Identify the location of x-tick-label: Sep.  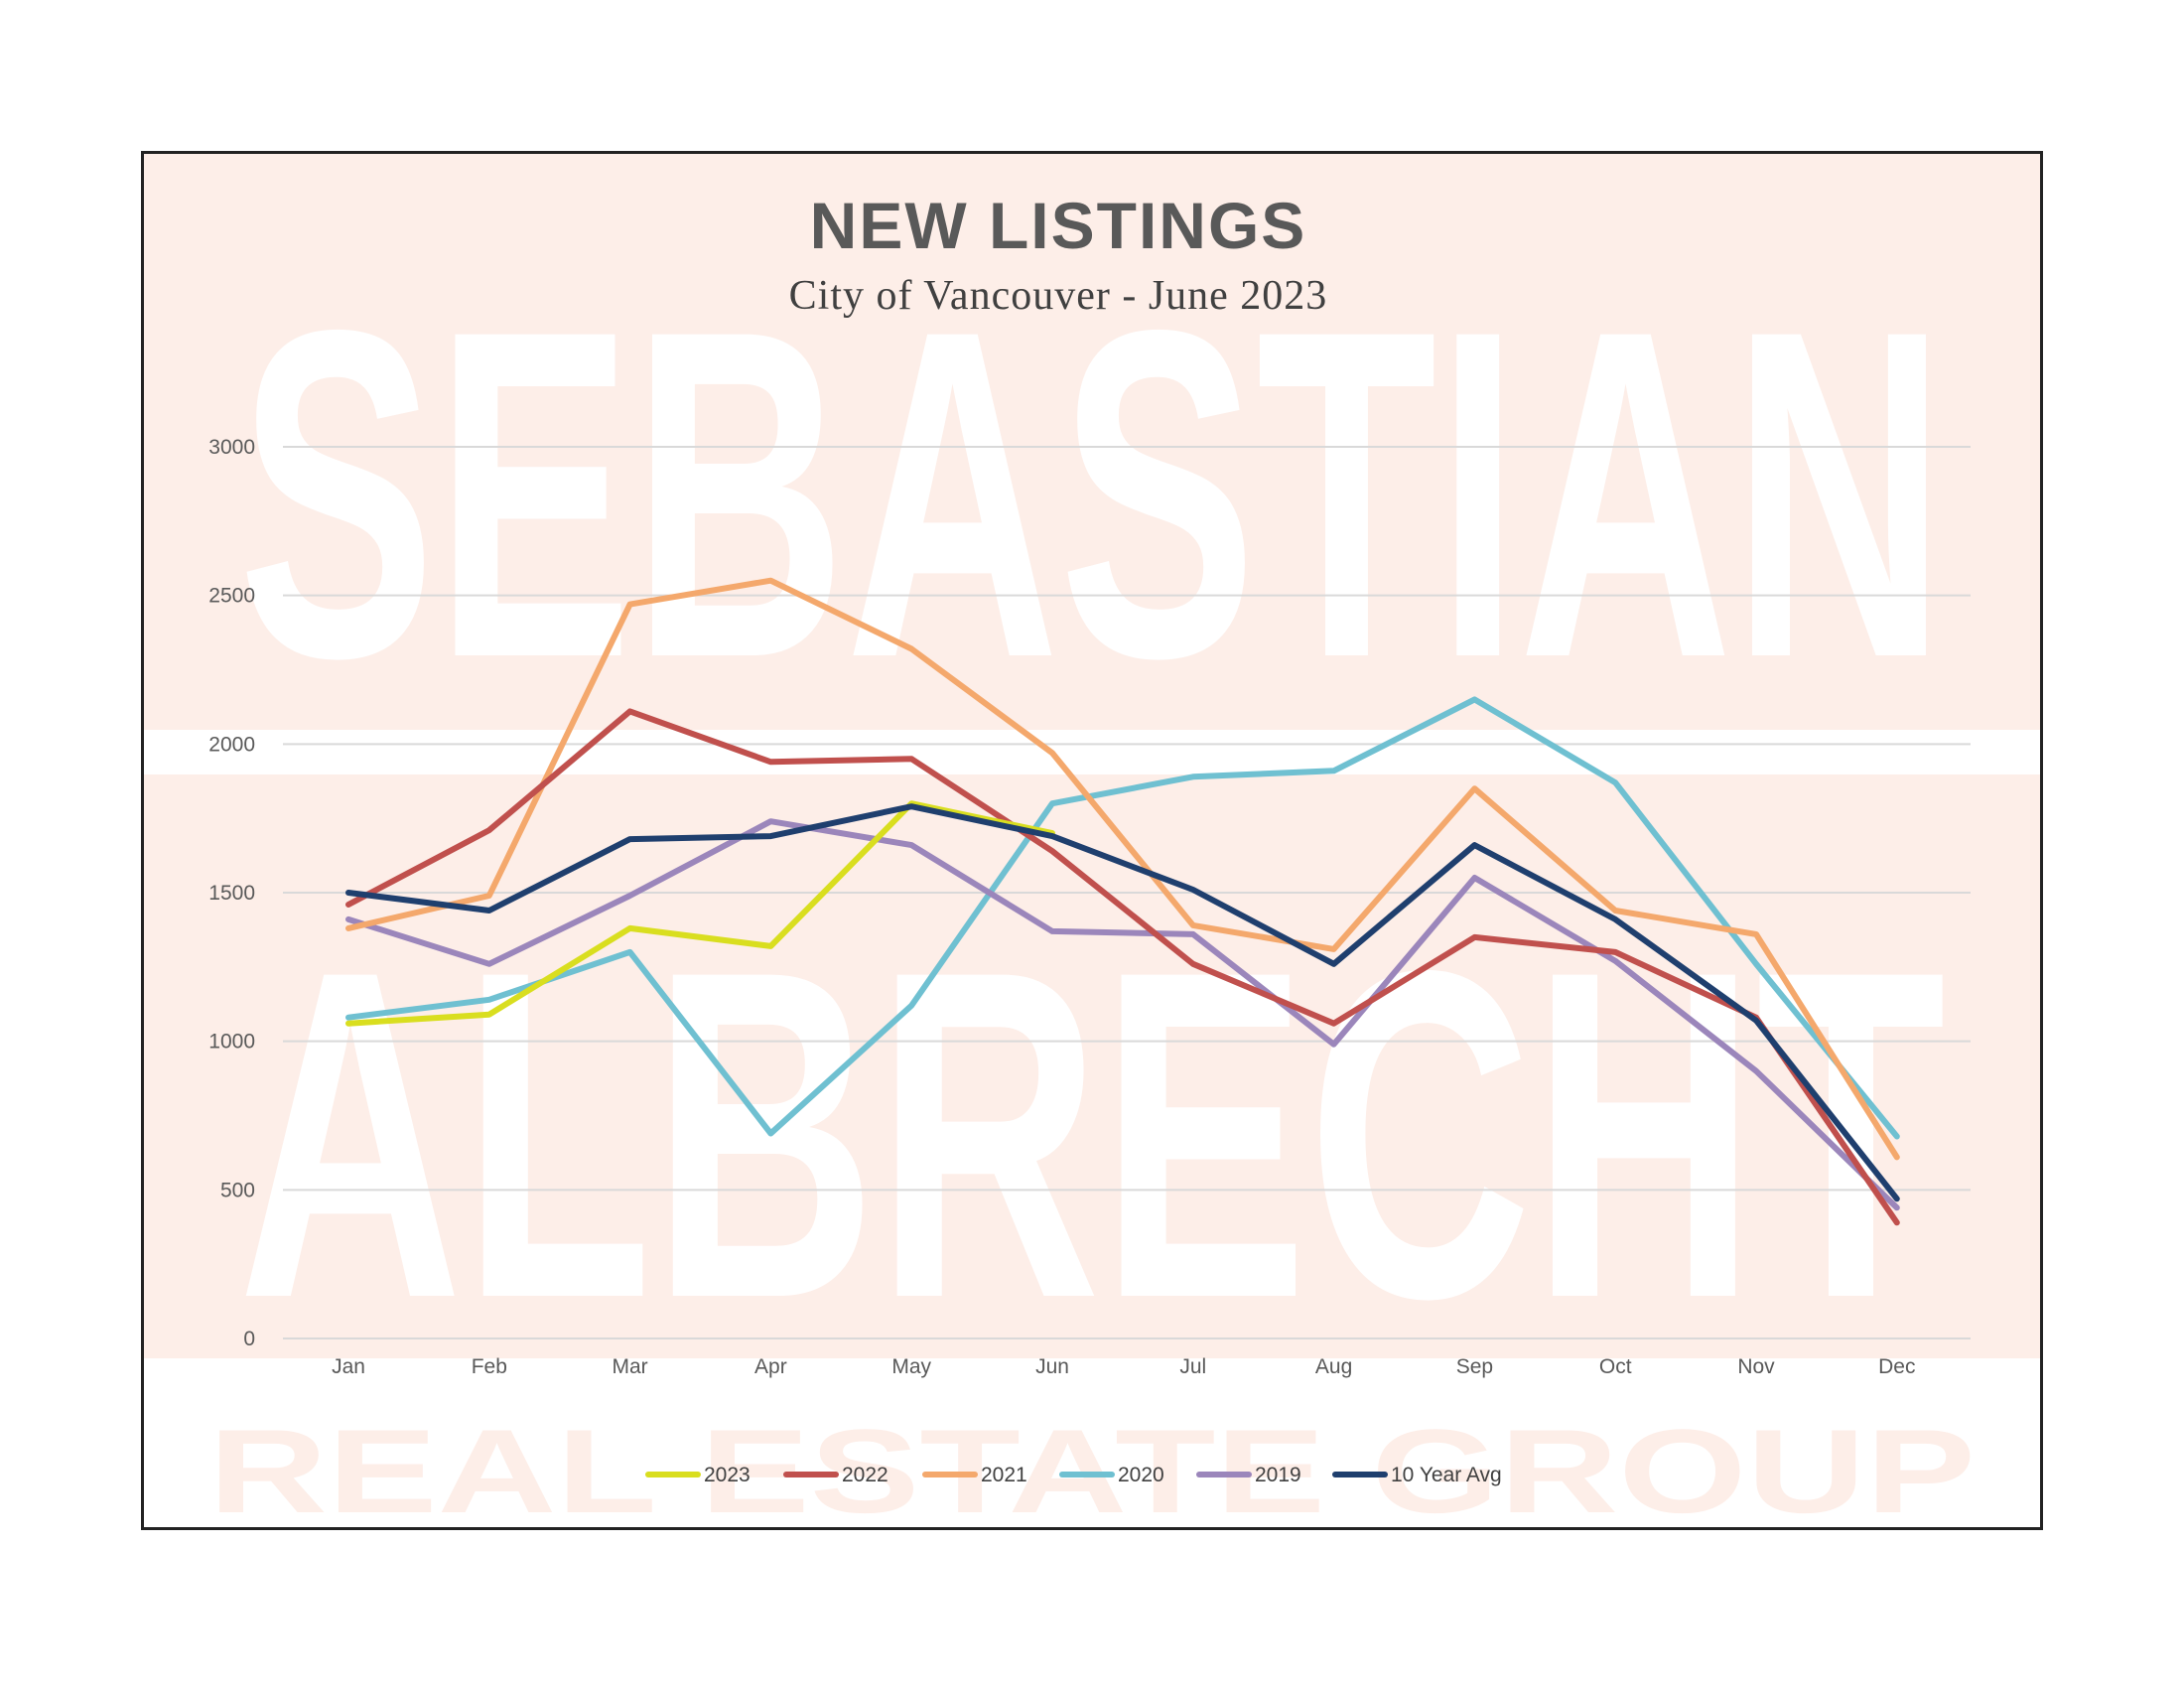
(1474, 1366).